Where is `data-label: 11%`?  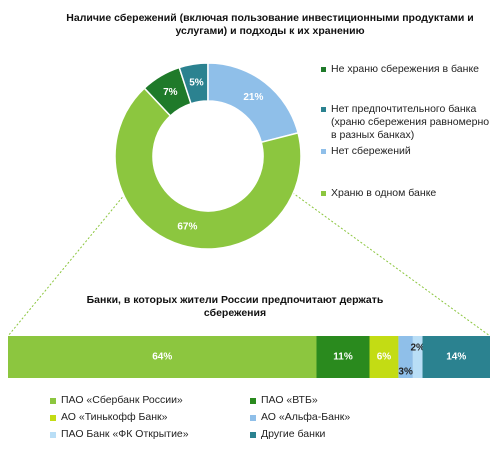
data-label: 11% is located at coordinates (343, 357).